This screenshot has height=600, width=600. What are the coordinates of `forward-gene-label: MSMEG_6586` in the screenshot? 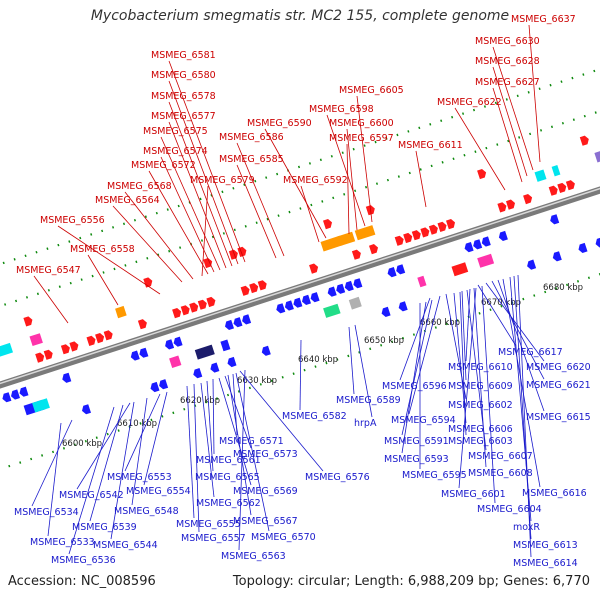 It's located at (251, 137).